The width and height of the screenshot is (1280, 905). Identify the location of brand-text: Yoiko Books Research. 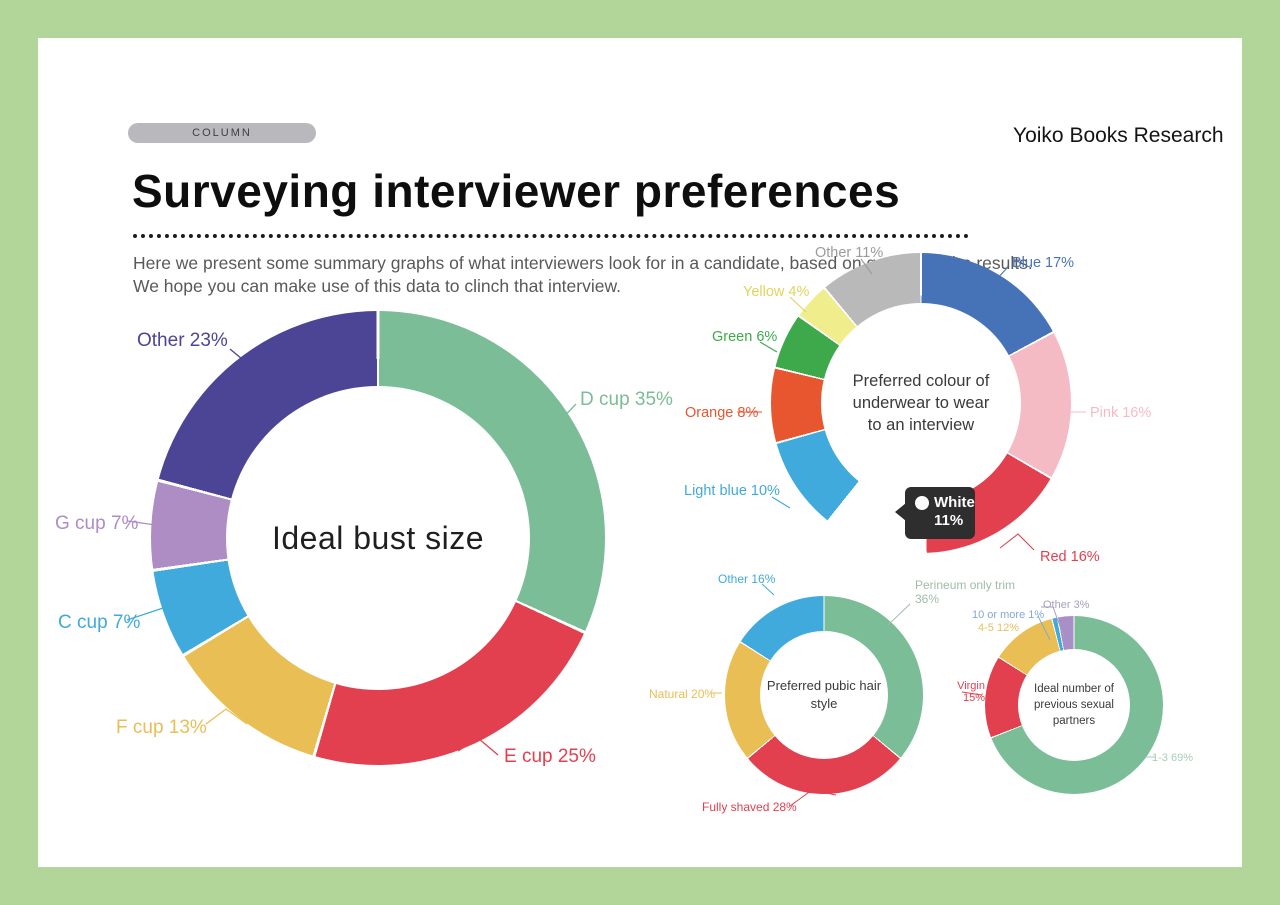
(1118, 135).